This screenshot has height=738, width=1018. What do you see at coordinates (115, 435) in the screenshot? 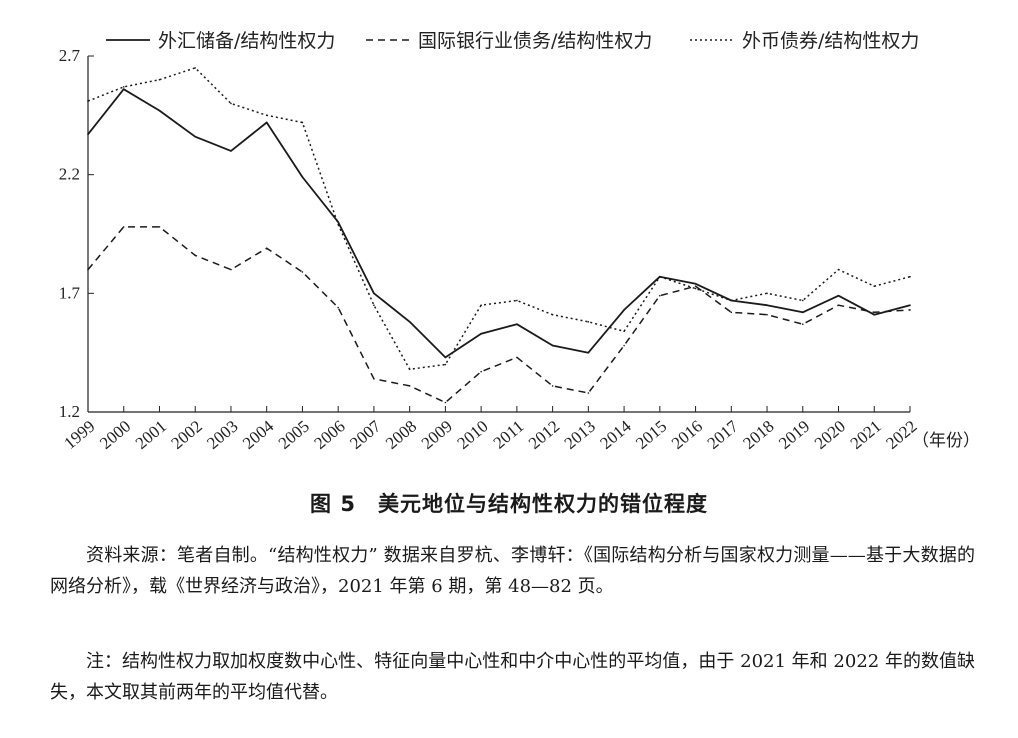
I see `x-tick-label: 2000` at bounding box center [115, 435].